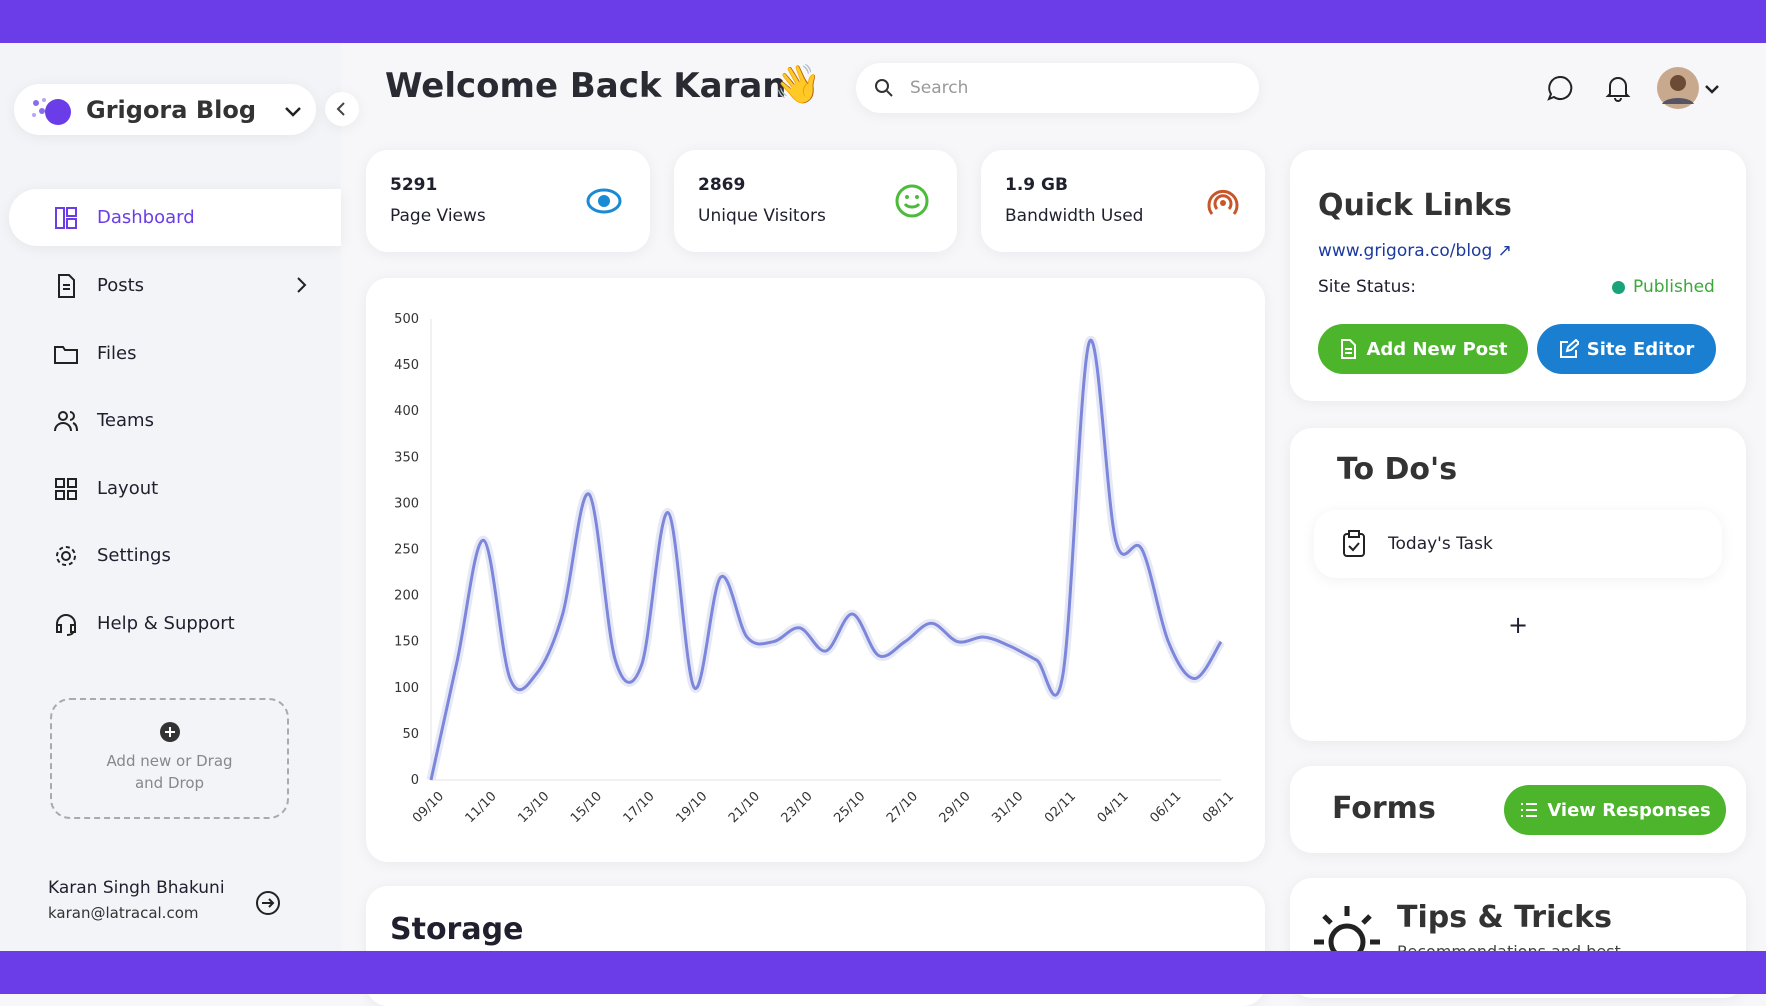 The width and height of the screenshot is (1766, 1006). What do you see at coordinates (125, 420) in the screenshot?
I see `nav-label: Teams` at bounding box center [125, 420].